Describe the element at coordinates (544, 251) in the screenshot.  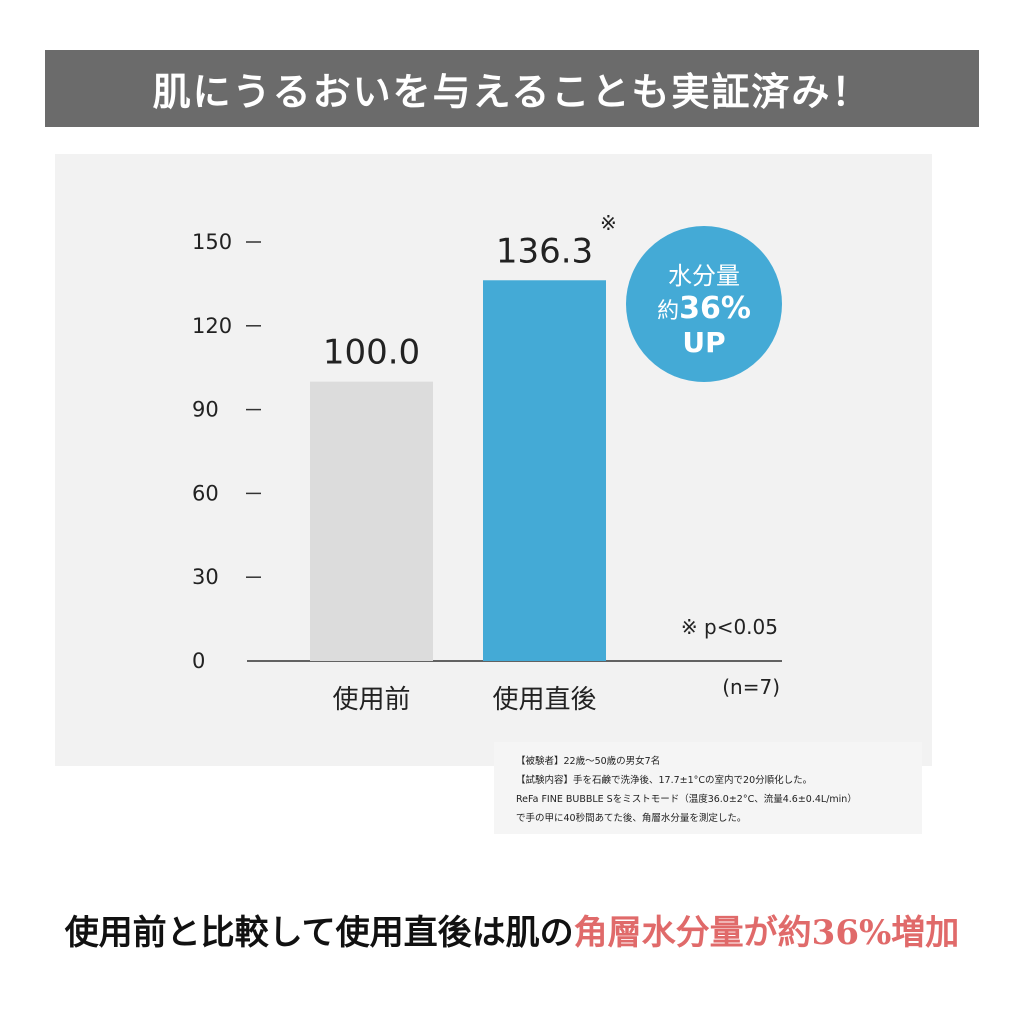
I see `bar-value-label: 136.3` at that location.